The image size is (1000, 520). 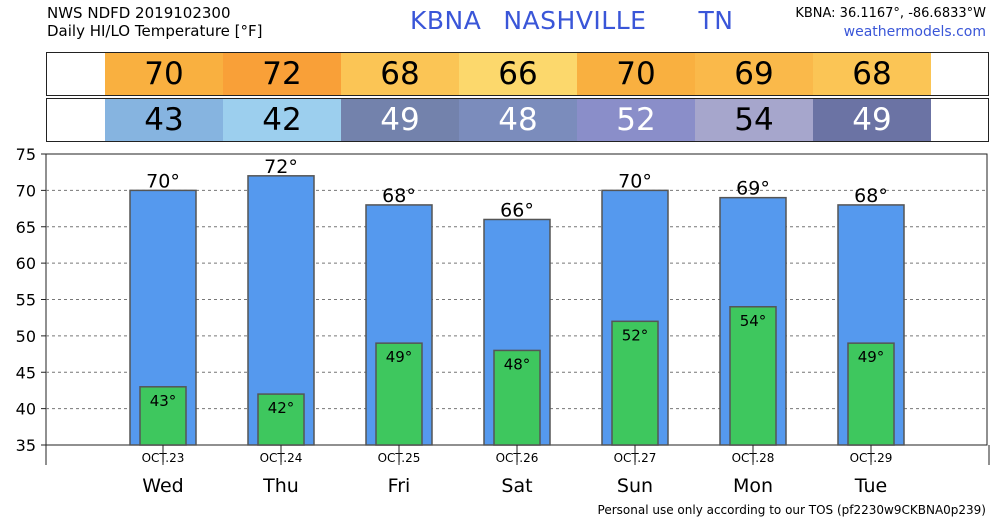 I want to click on high-temp-row: 70 72 68 66 70 69 68, so click(x=517, y=74).